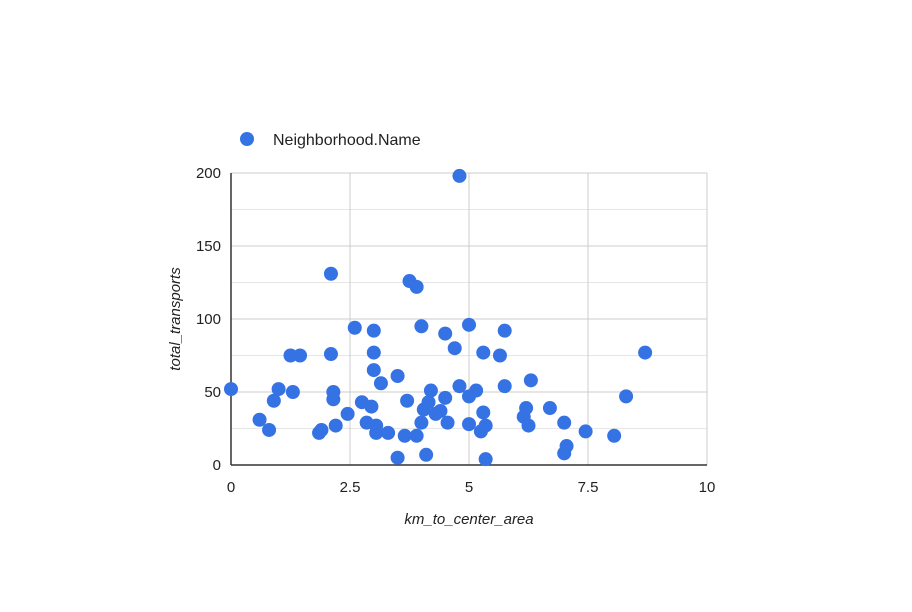 This screenshot has height=612, width=912. I want to click on x-tick-label: 7.5, so click(588, 487).